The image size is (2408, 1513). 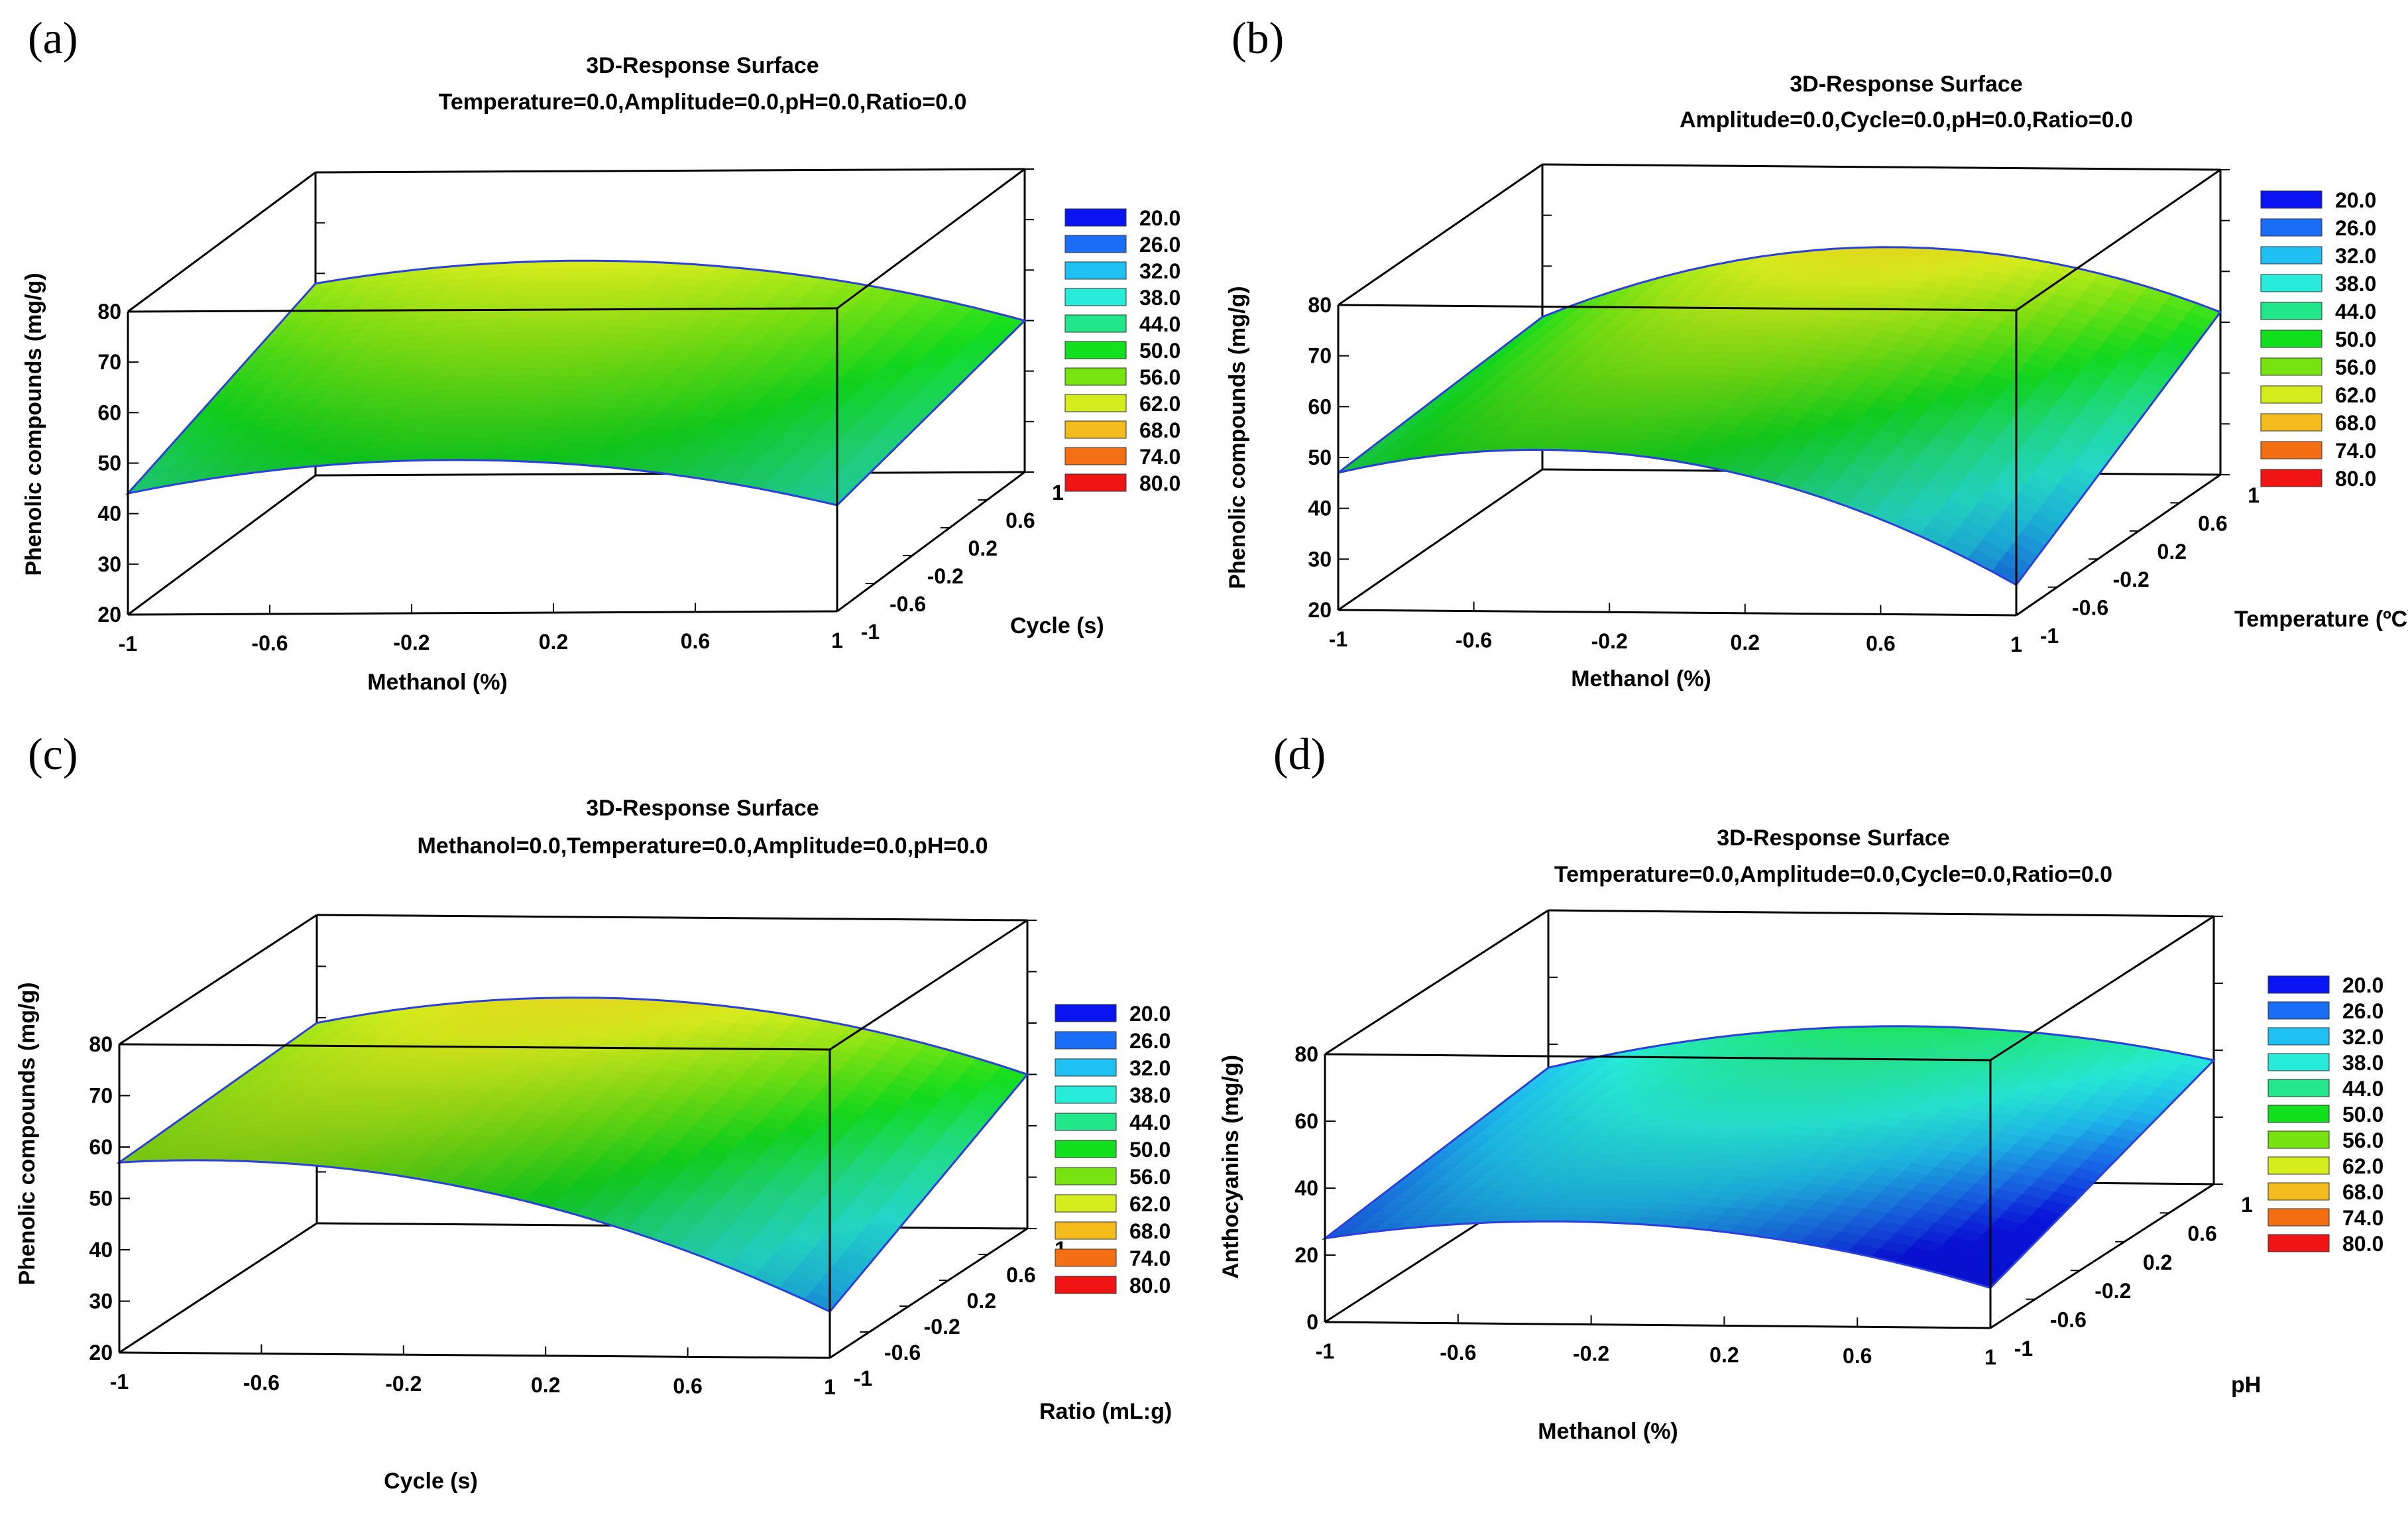 I want to click on chart-c-legend-label: 50.0, so click(x=1150, y=1150).